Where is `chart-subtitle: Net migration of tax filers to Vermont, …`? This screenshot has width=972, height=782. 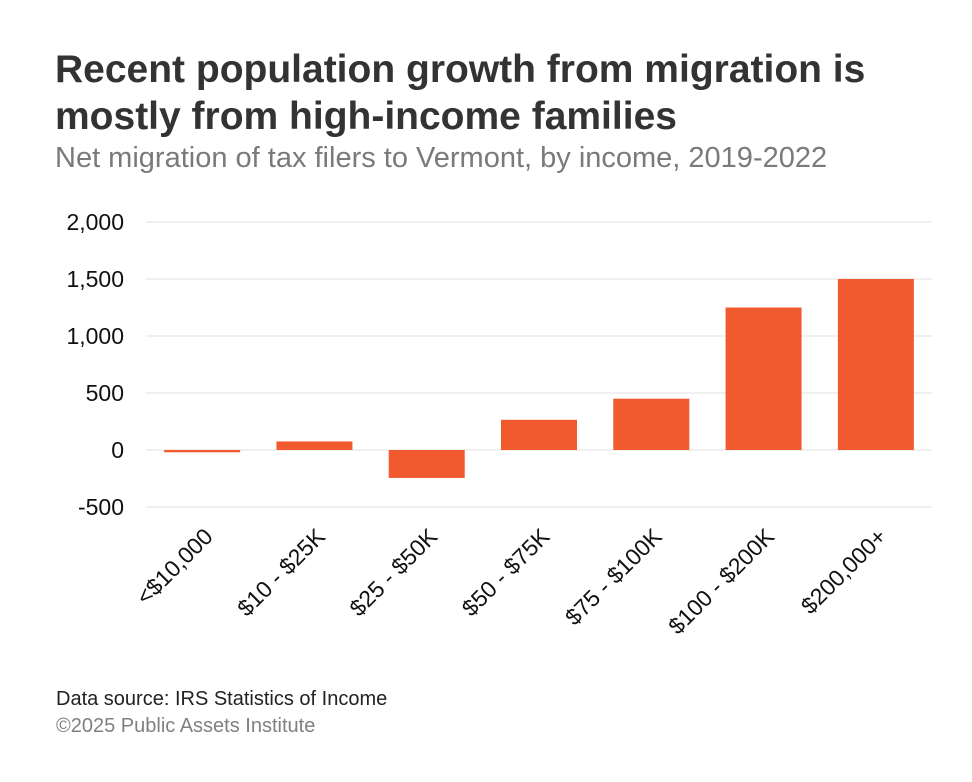
chart-subtitle: Net migration of tax filers to Vermont, … is located at coordinates (441, 158).